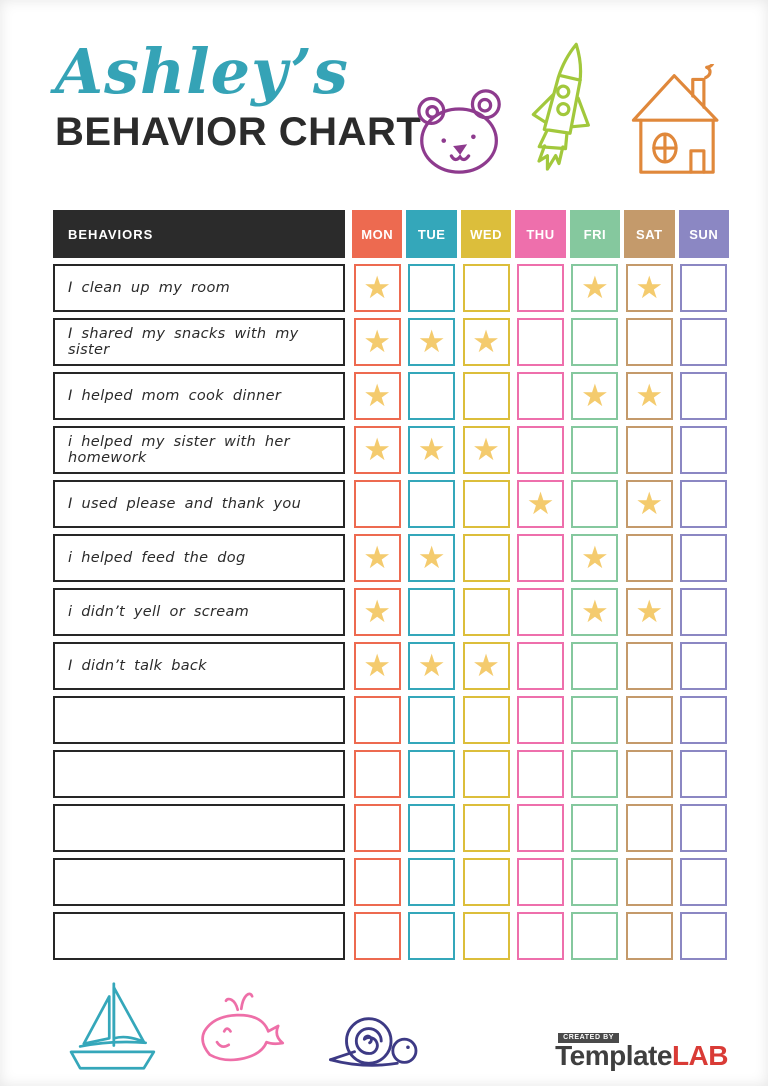 The height and width of the screenshot is (1086, 768). I want to click on star-cell-thu: ★, so click(540, 504).